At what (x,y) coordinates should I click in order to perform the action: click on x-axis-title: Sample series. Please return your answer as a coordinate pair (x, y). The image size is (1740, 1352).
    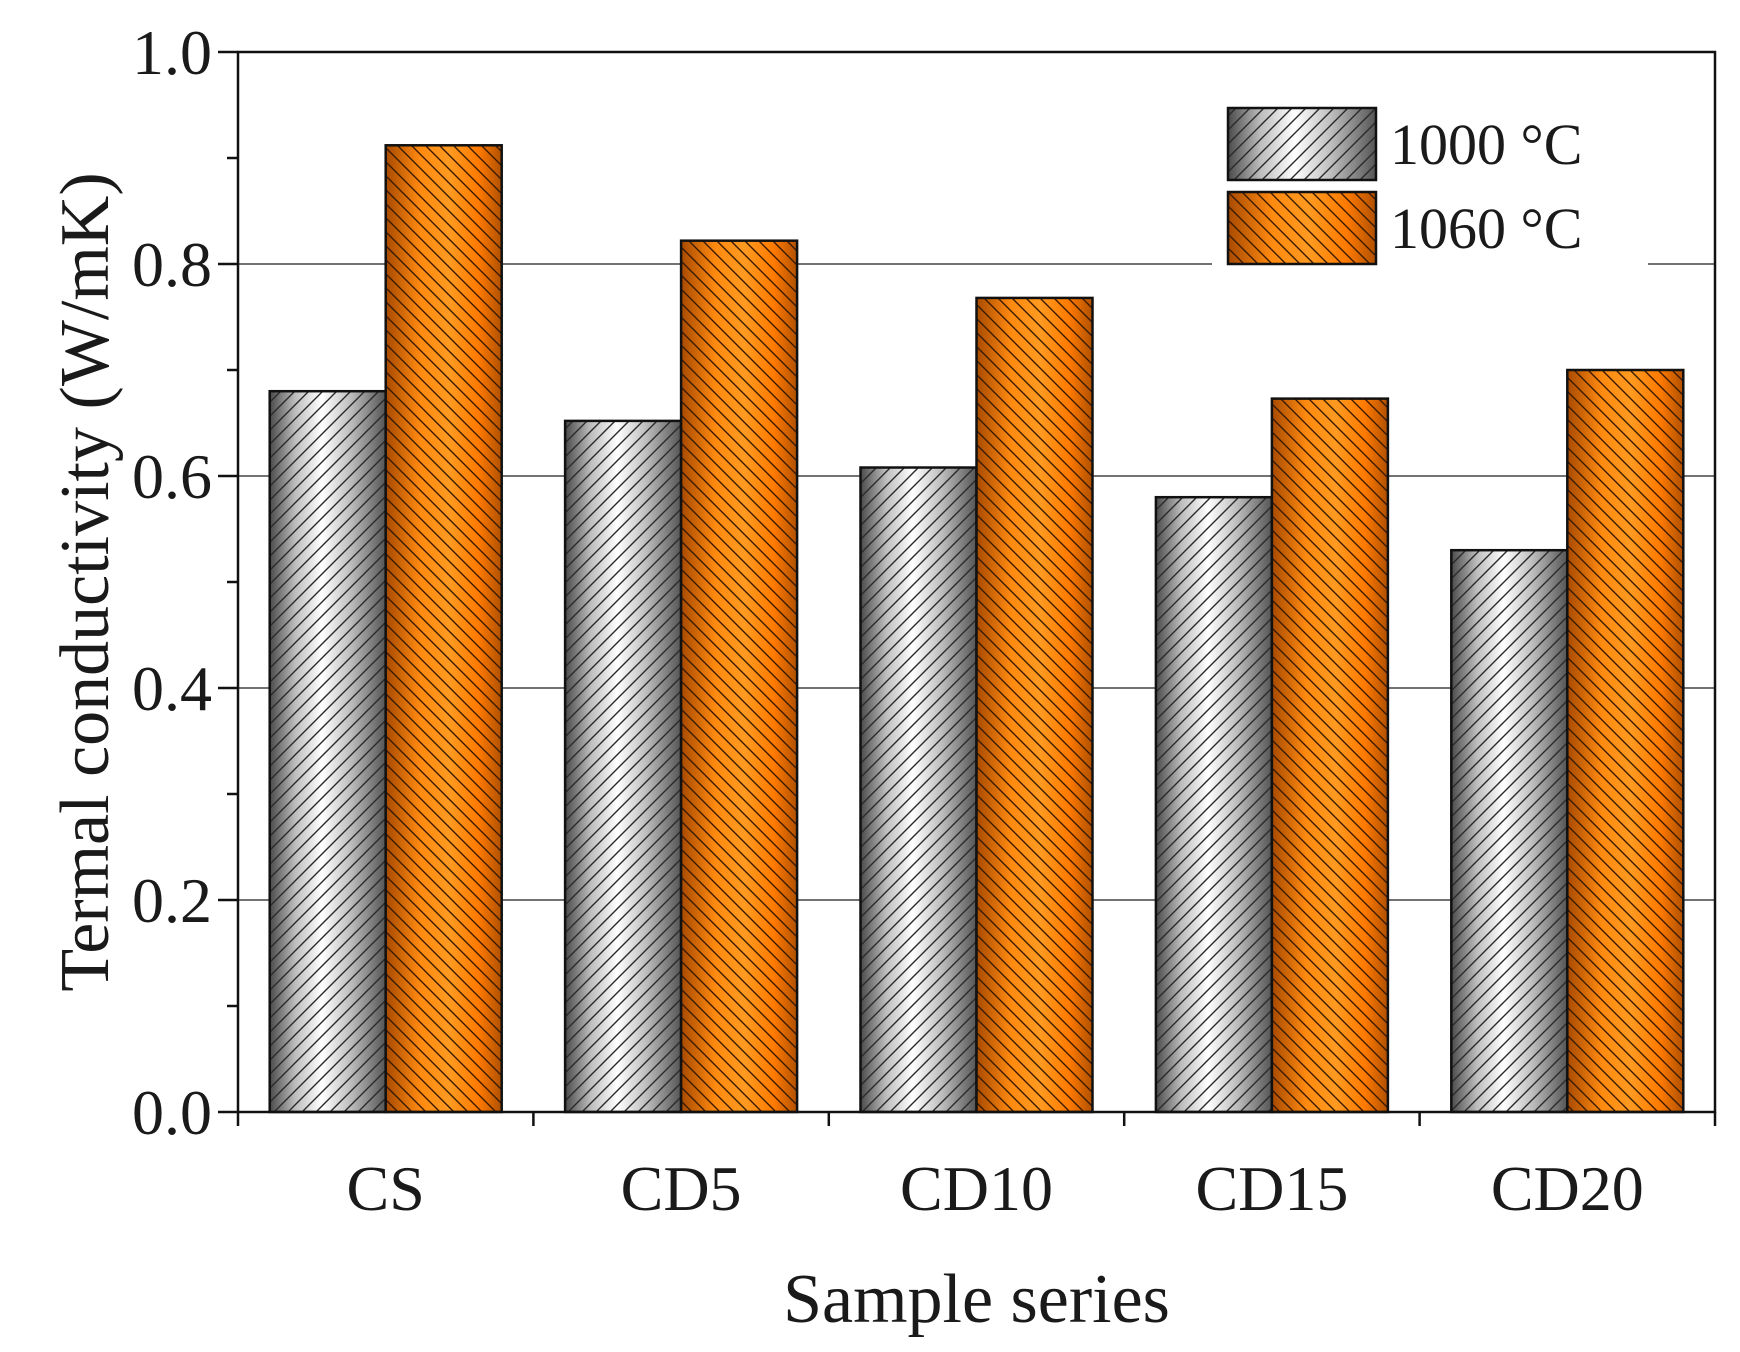
    Looking at the image, I should click on (976, 1299).